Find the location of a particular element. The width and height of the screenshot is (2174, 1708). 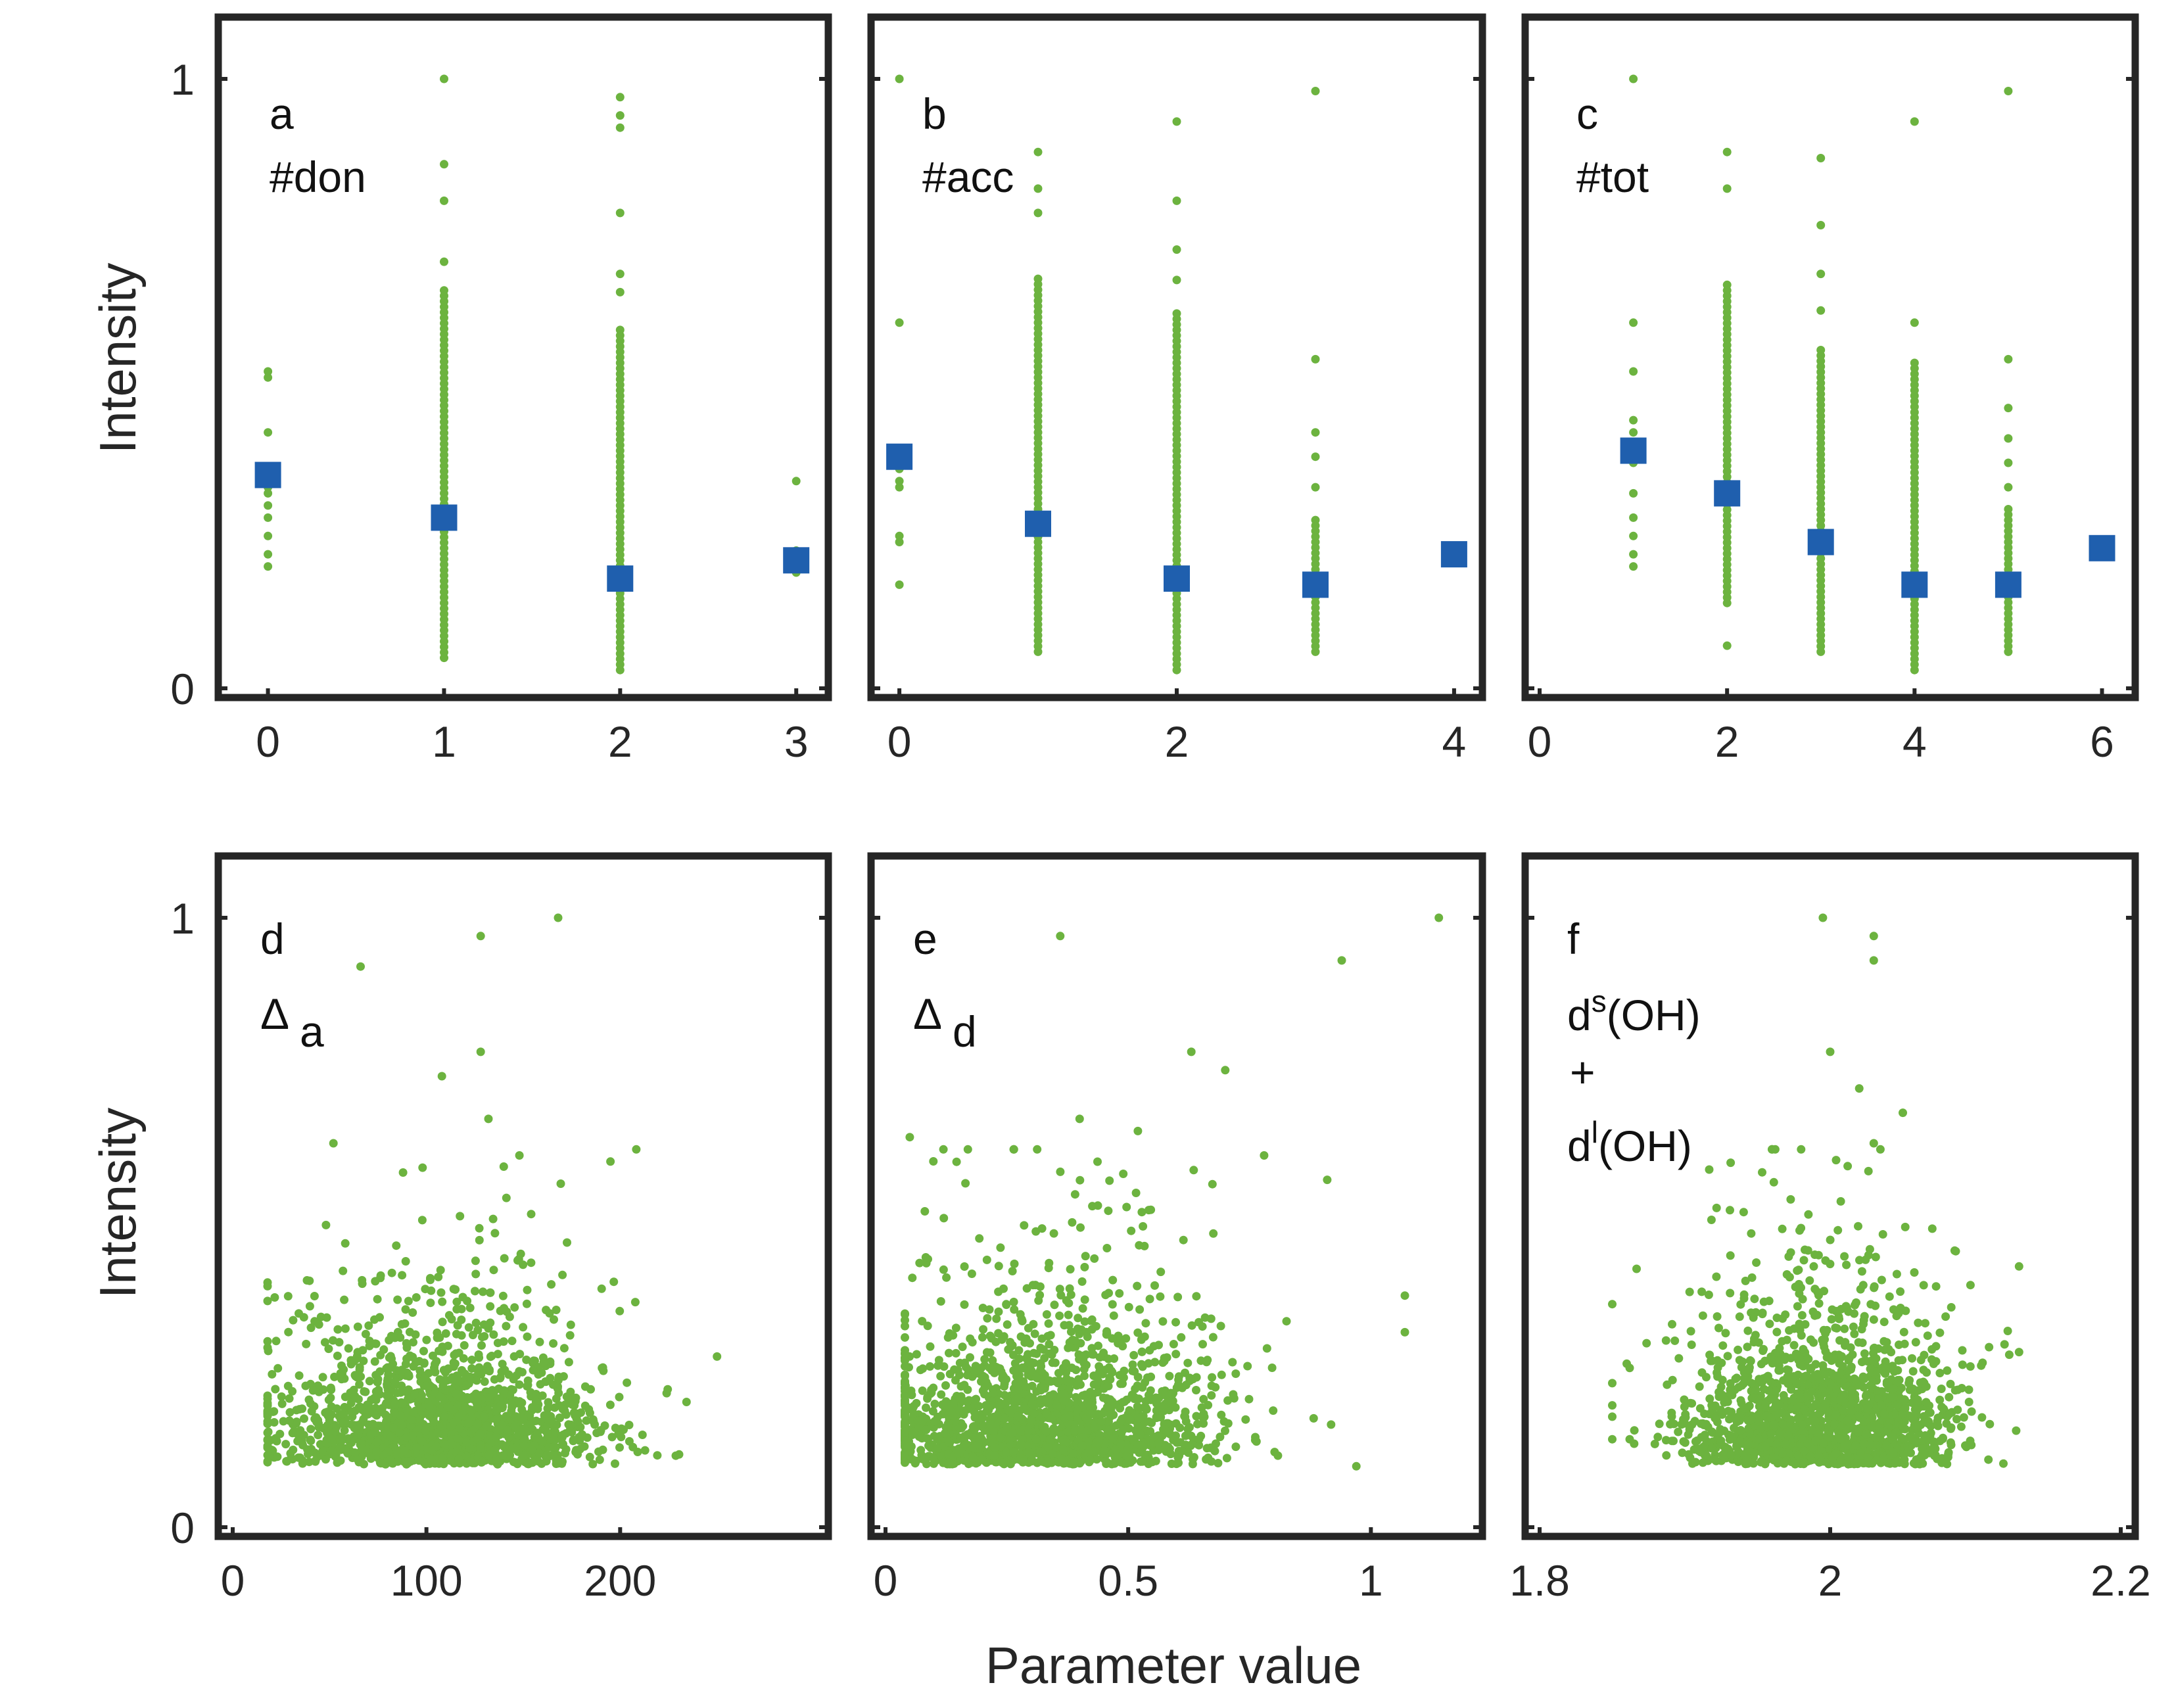

panel-b: 0 2 4b#acc is located at coordinates (1176, 389).